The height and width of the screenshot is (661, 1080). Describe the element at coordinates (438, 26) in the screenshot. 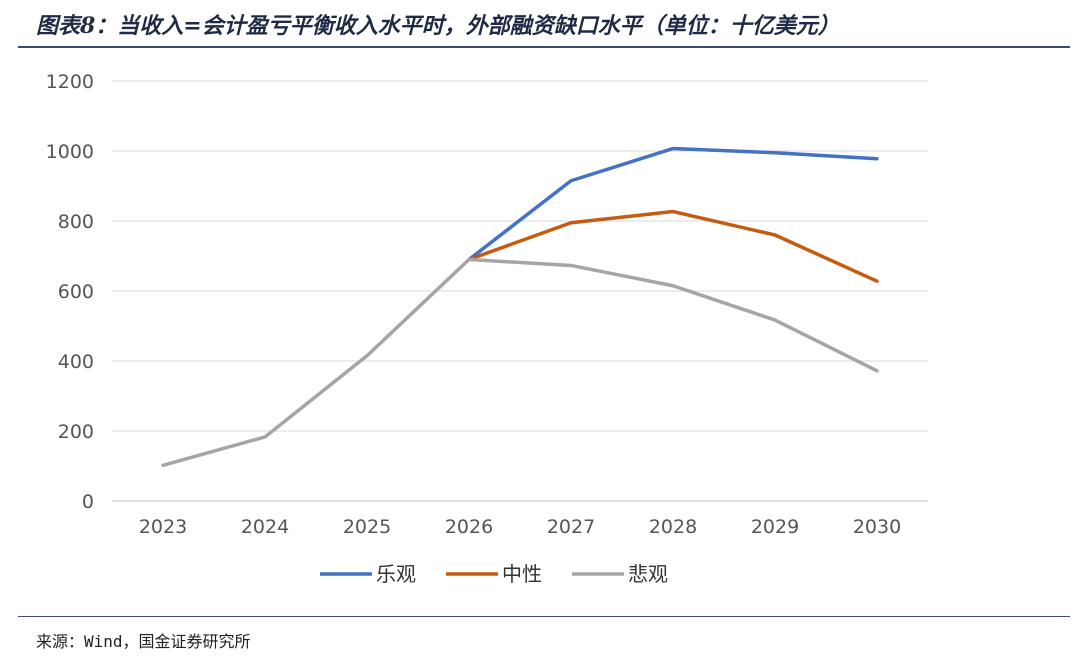

I see `chart-title: 图表8：当收入=会计盈亏平衡收入水平时，外部融资缺口水平（单位：十亿美元）` at that location.